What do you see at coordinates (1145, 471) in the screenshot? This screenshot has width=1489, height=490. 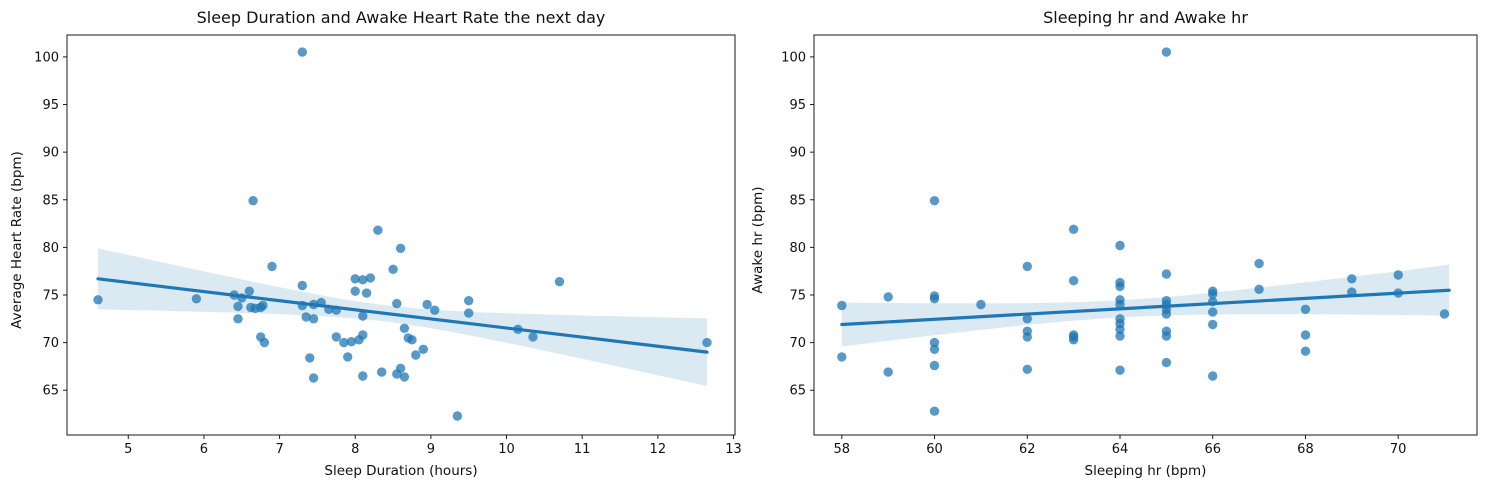 I see `right-plot-xlabel: Sleeping hr (bpm)` at bounding box center [1145, 471].